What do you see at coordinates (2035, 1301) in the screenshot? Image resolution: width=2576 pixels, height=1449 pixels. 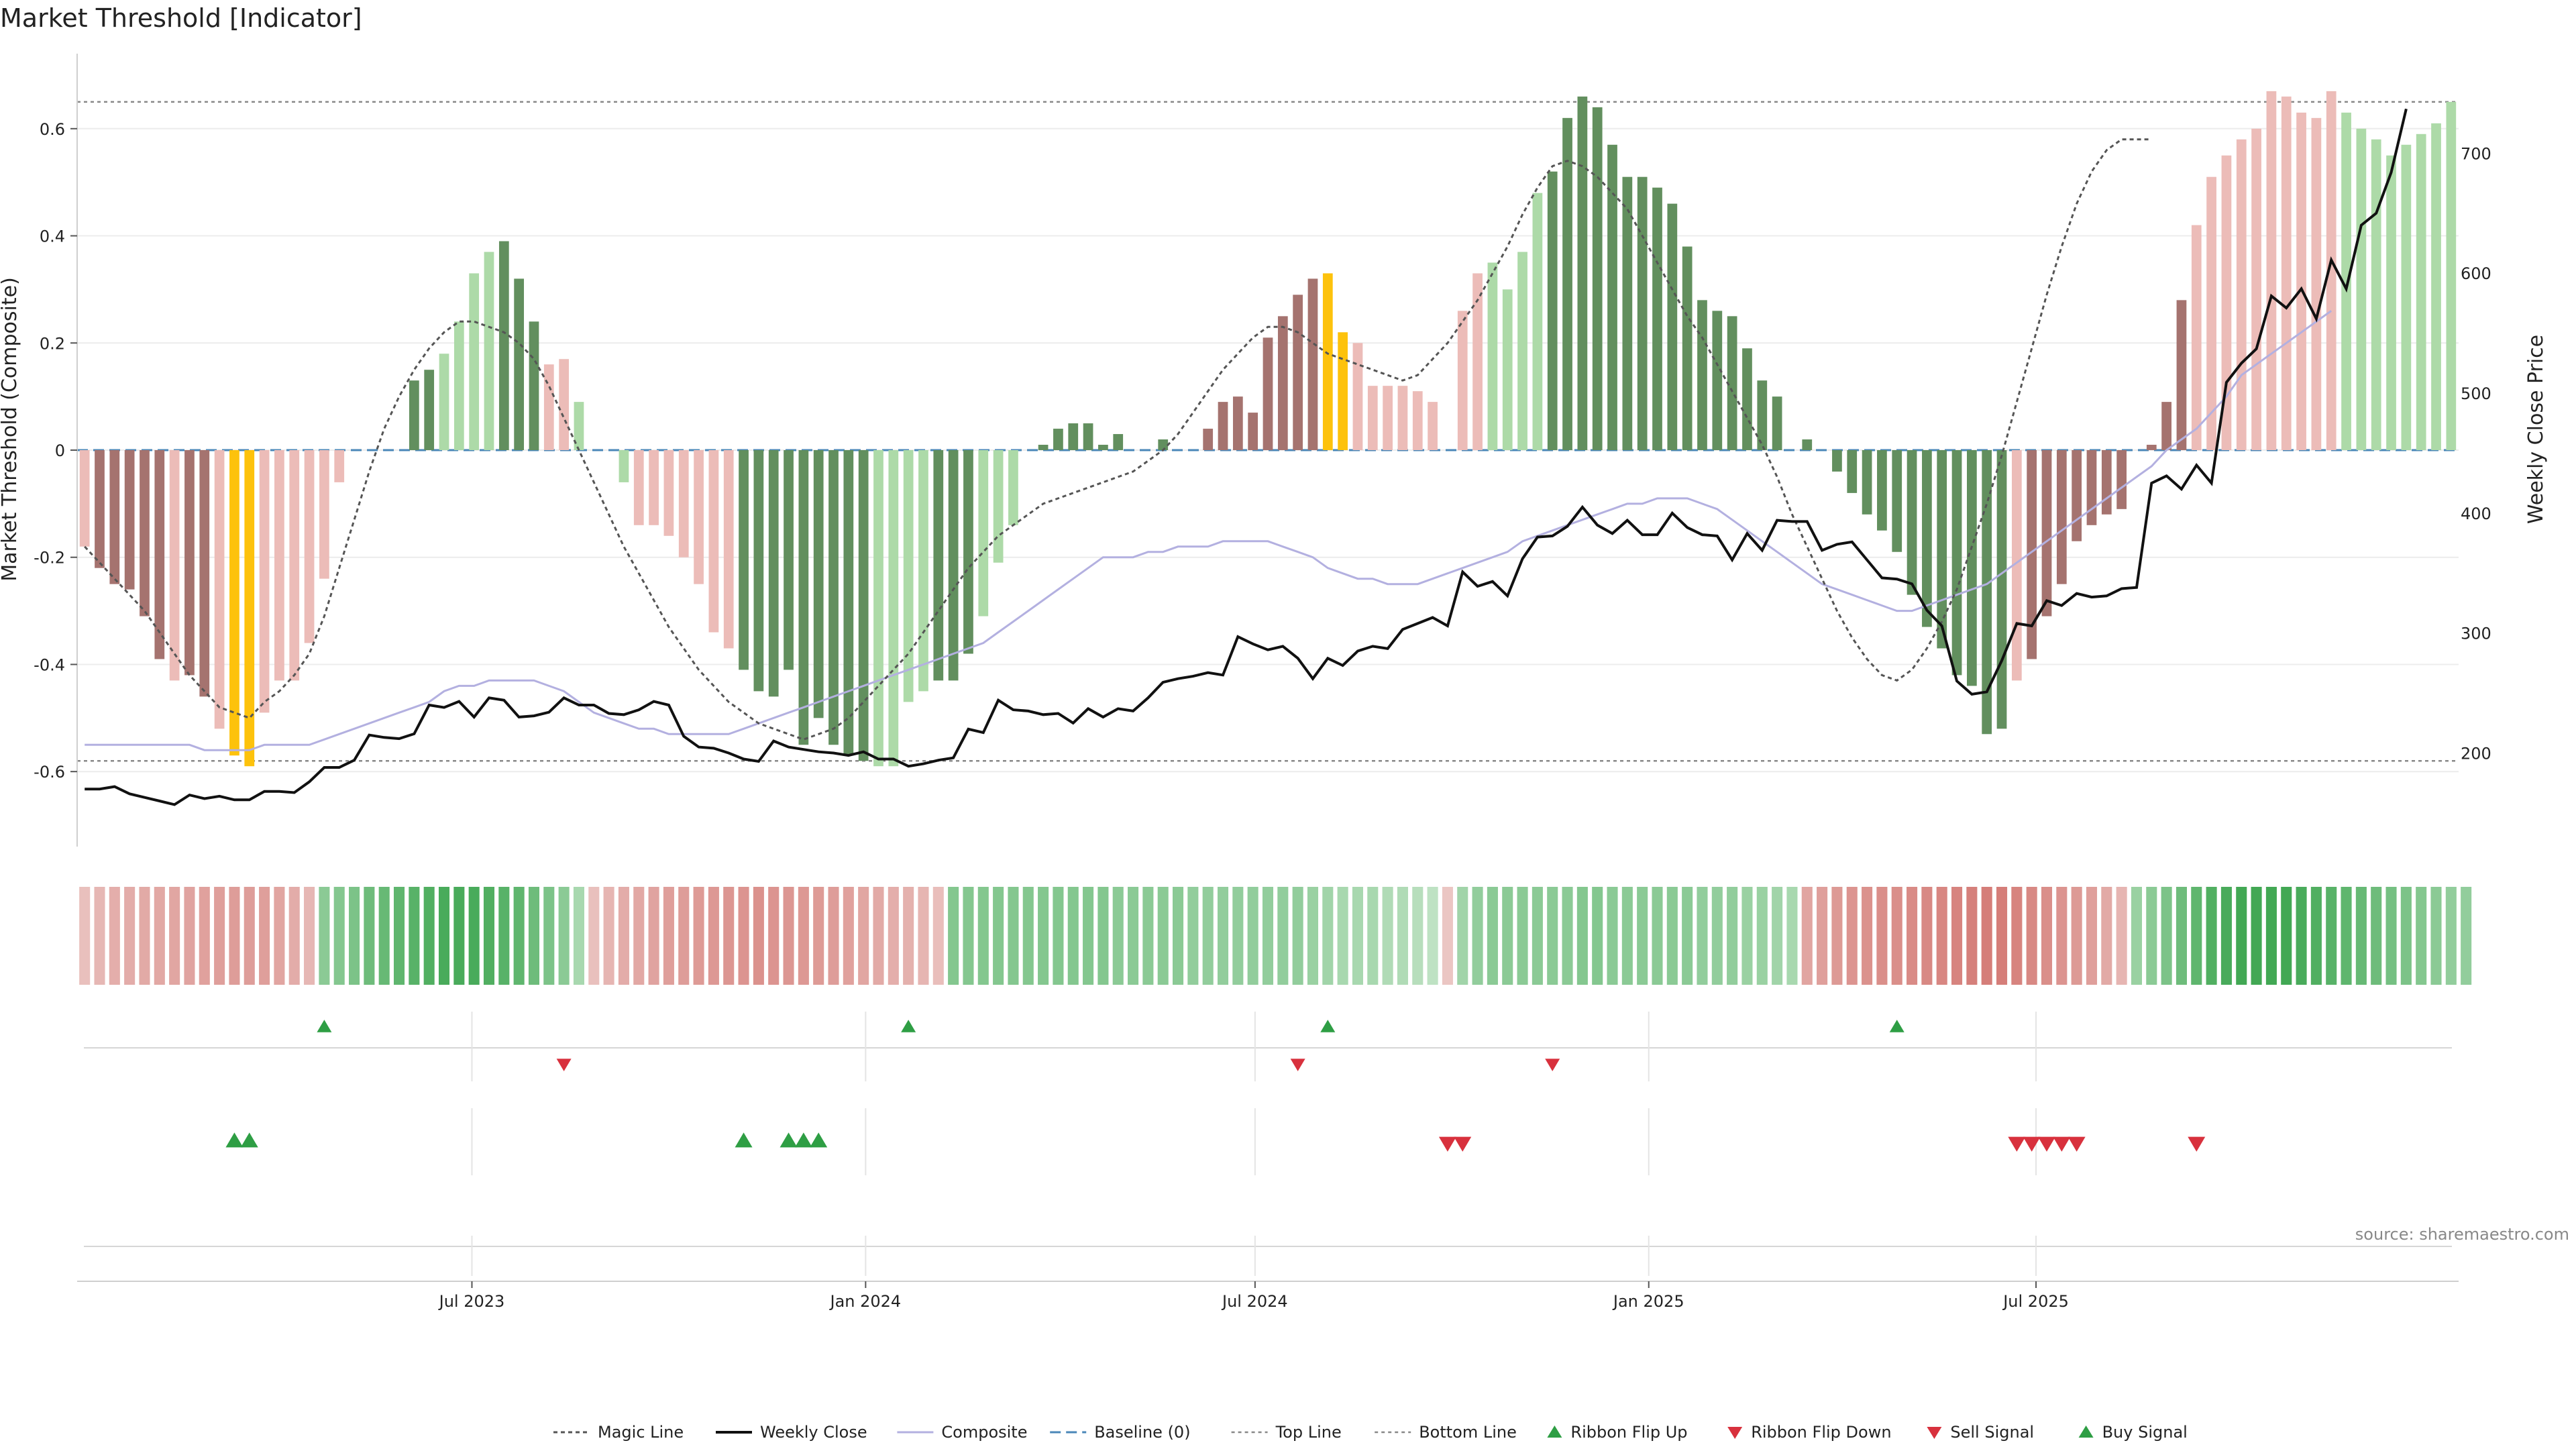 I see `x-tick-label: Jul 2025` at bounding box center [2035, 1301].